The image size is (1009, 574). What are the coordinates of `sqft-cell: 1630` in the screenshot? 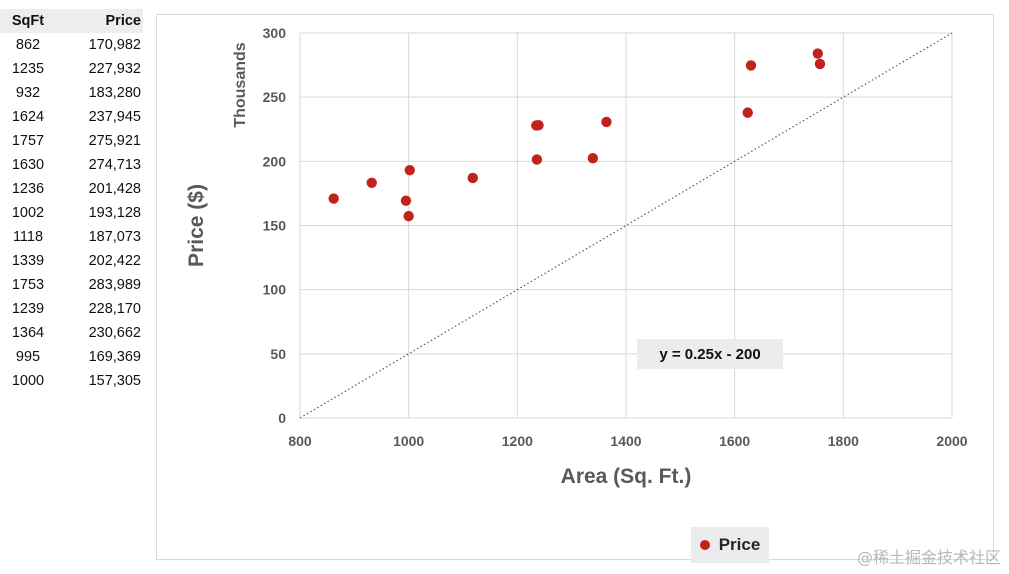 It's located at (28, 165).